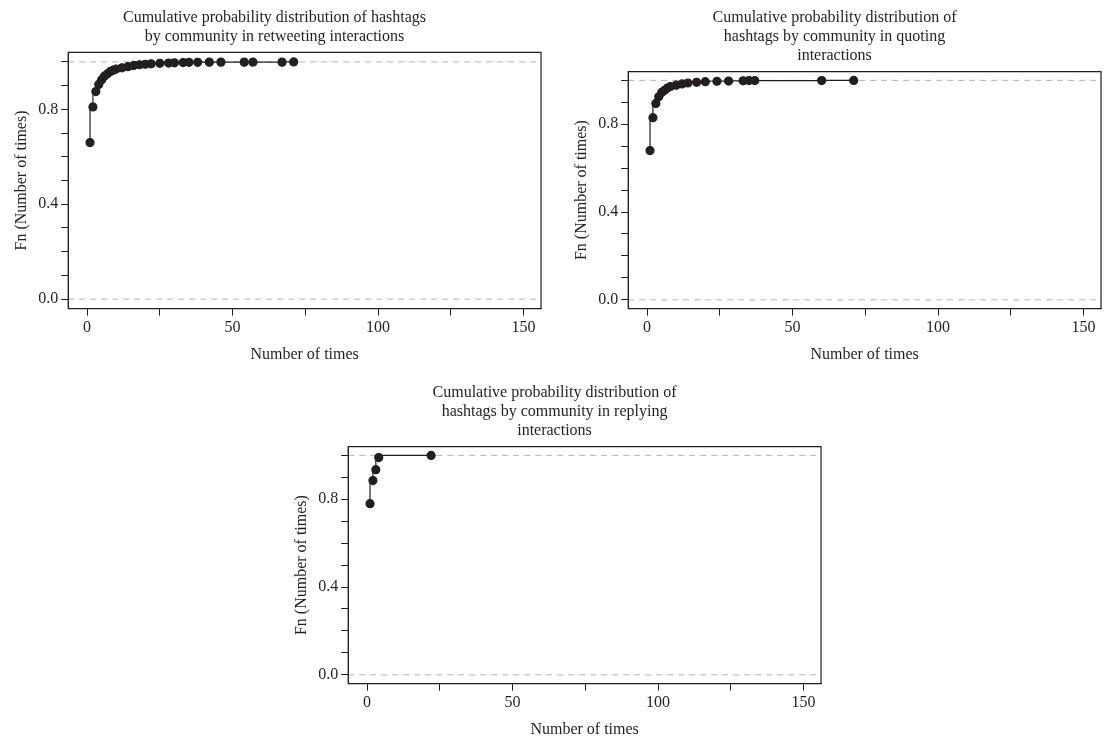 Image resolution: width=1117 pixels, height=743 pixels. I want to click on chart-title: Cumulative probability distribution of hashtags by community in retweeting interactions, so click(274, 26).